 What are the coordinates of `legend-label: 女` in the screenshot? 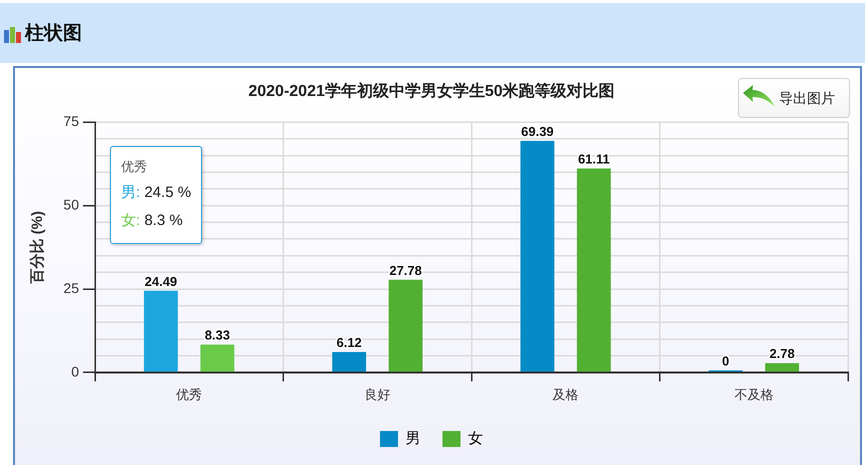 It's located at (475, 439).